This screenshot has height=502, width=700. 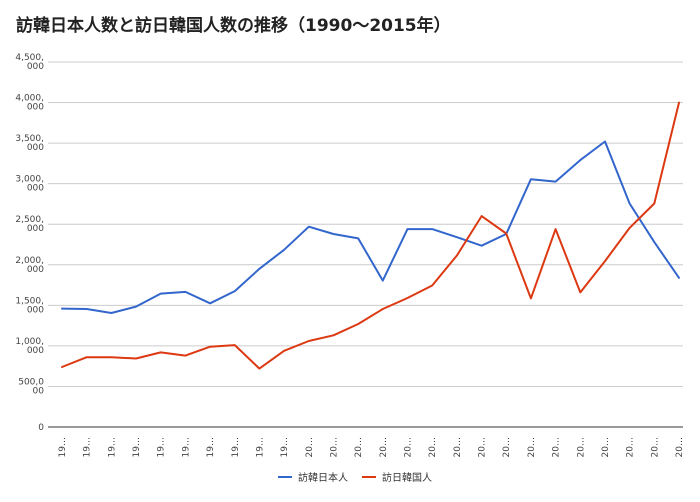 What do you see at coordinates (29, 143) in the screenshot?
I see `y-tick-label: 3,500, 000` at bounding box center [29, 143].